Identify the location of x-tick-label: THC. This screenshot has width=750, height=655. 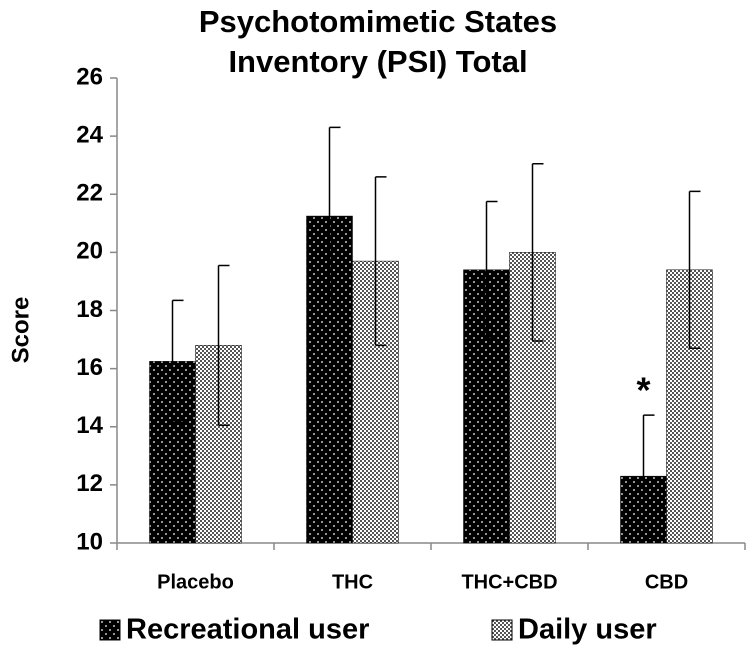
(352, 582).